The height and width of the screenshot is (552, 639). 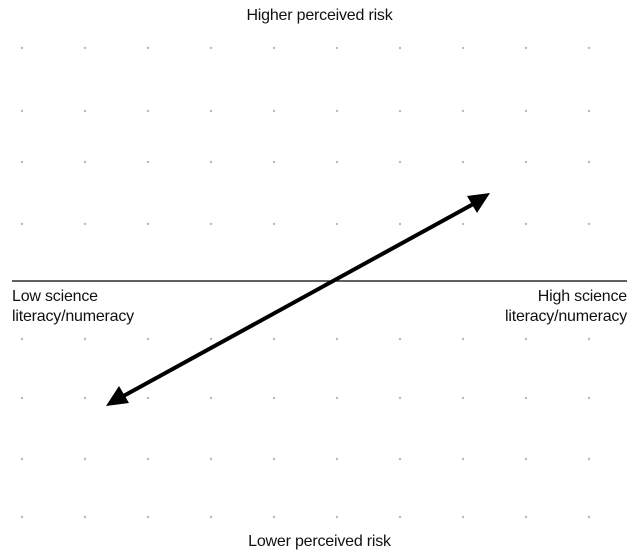 What do you see at coordinates (55, 296) in the screenshot?
I see `low-science-label-line1: Low science` at bounding box center [55, 296].